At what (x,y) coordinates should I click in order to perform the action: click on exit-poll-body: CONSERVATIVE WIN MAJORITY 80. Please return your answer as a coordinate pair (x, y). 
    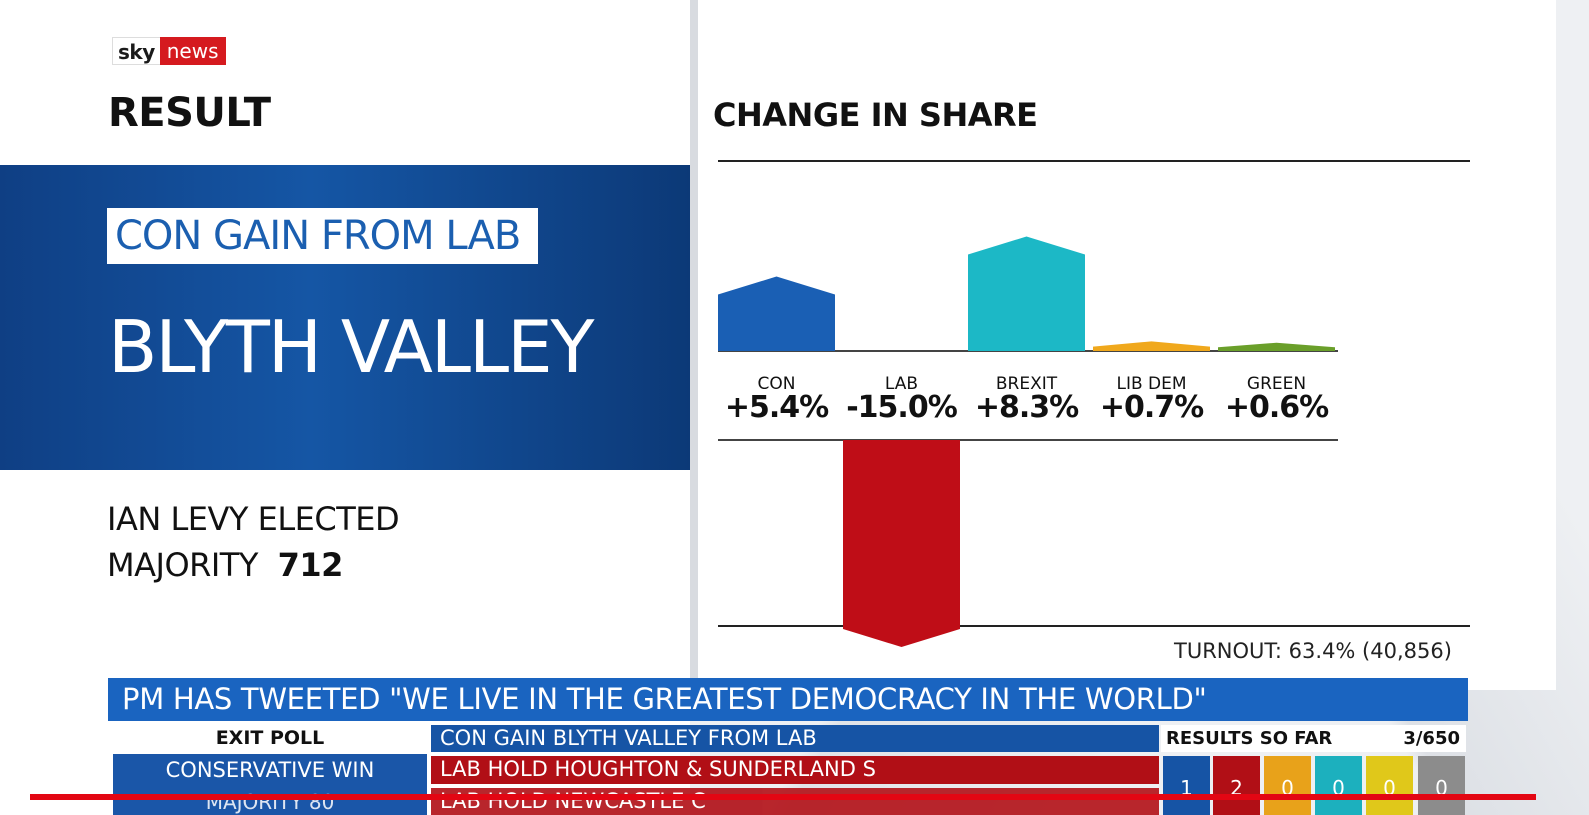
    Looking at the image, I should click on (270, 784).